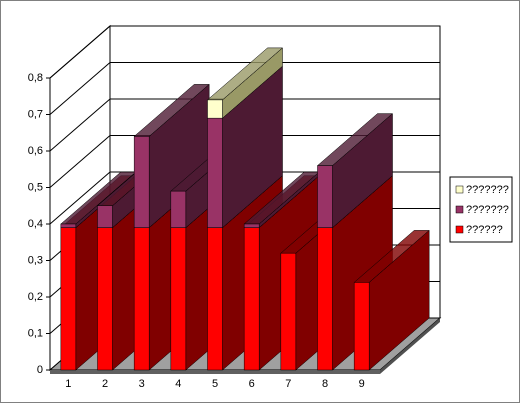 The width and height of the screenshot is (520, 403). I want to click on x-tick-label: 4, so click(178, 384).